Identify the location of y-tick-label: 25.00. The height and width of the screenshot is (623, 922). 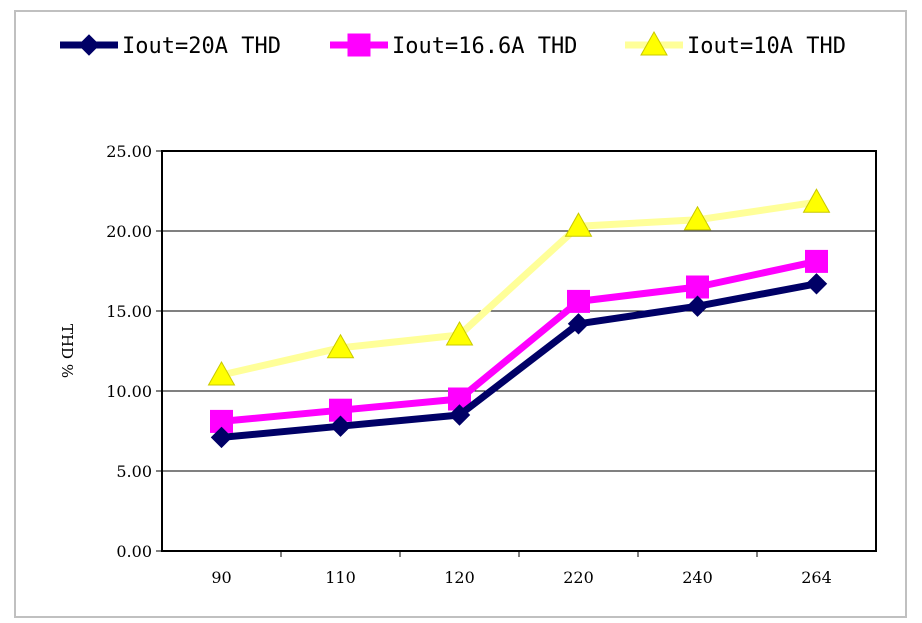
(129, 151).